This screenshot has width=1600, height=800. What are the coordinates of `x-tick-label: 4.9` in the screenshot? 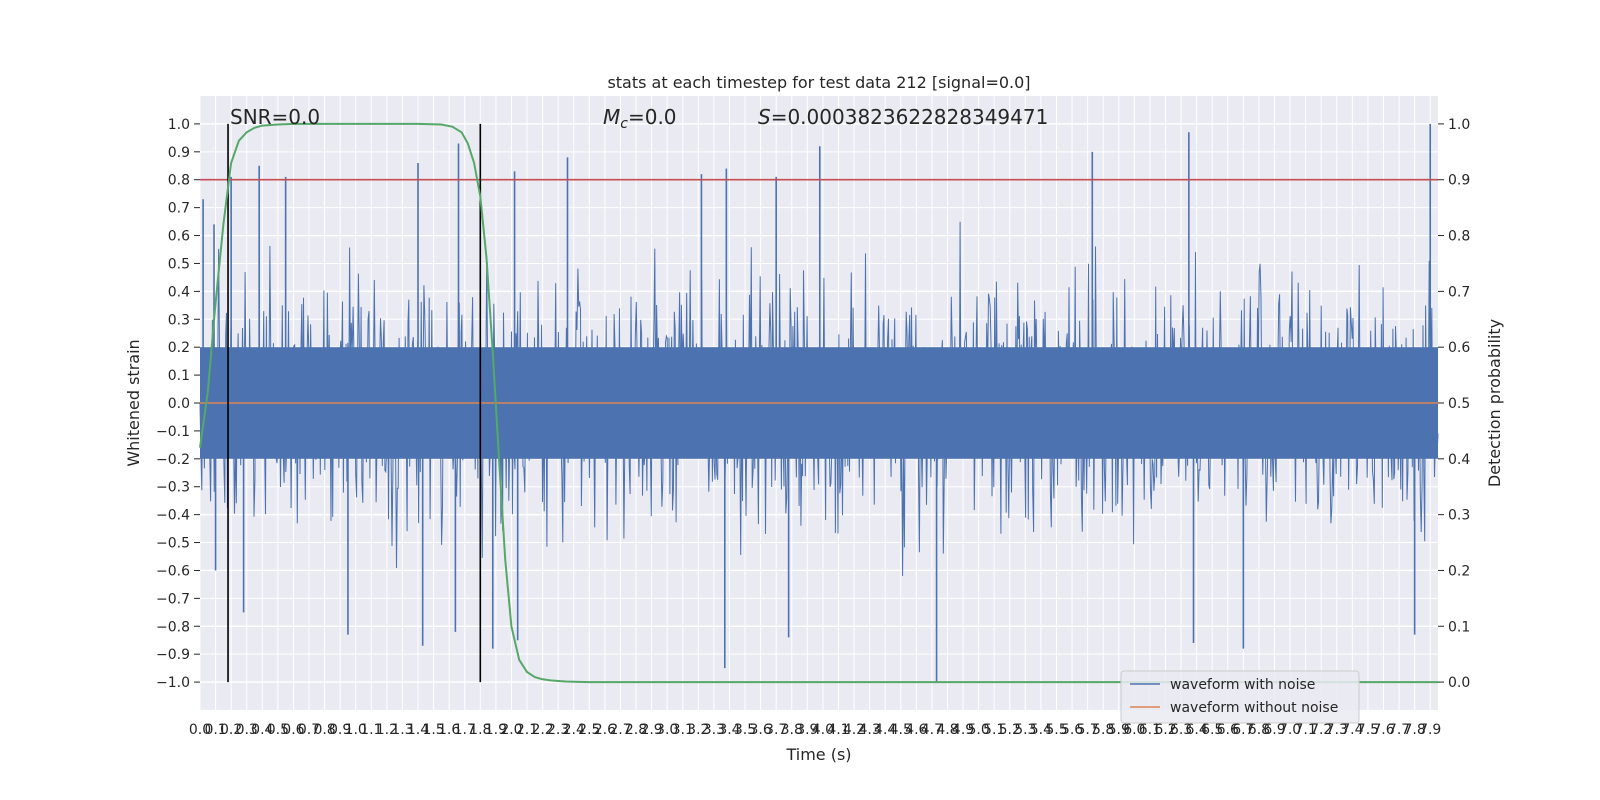 It's located at (963, 730).